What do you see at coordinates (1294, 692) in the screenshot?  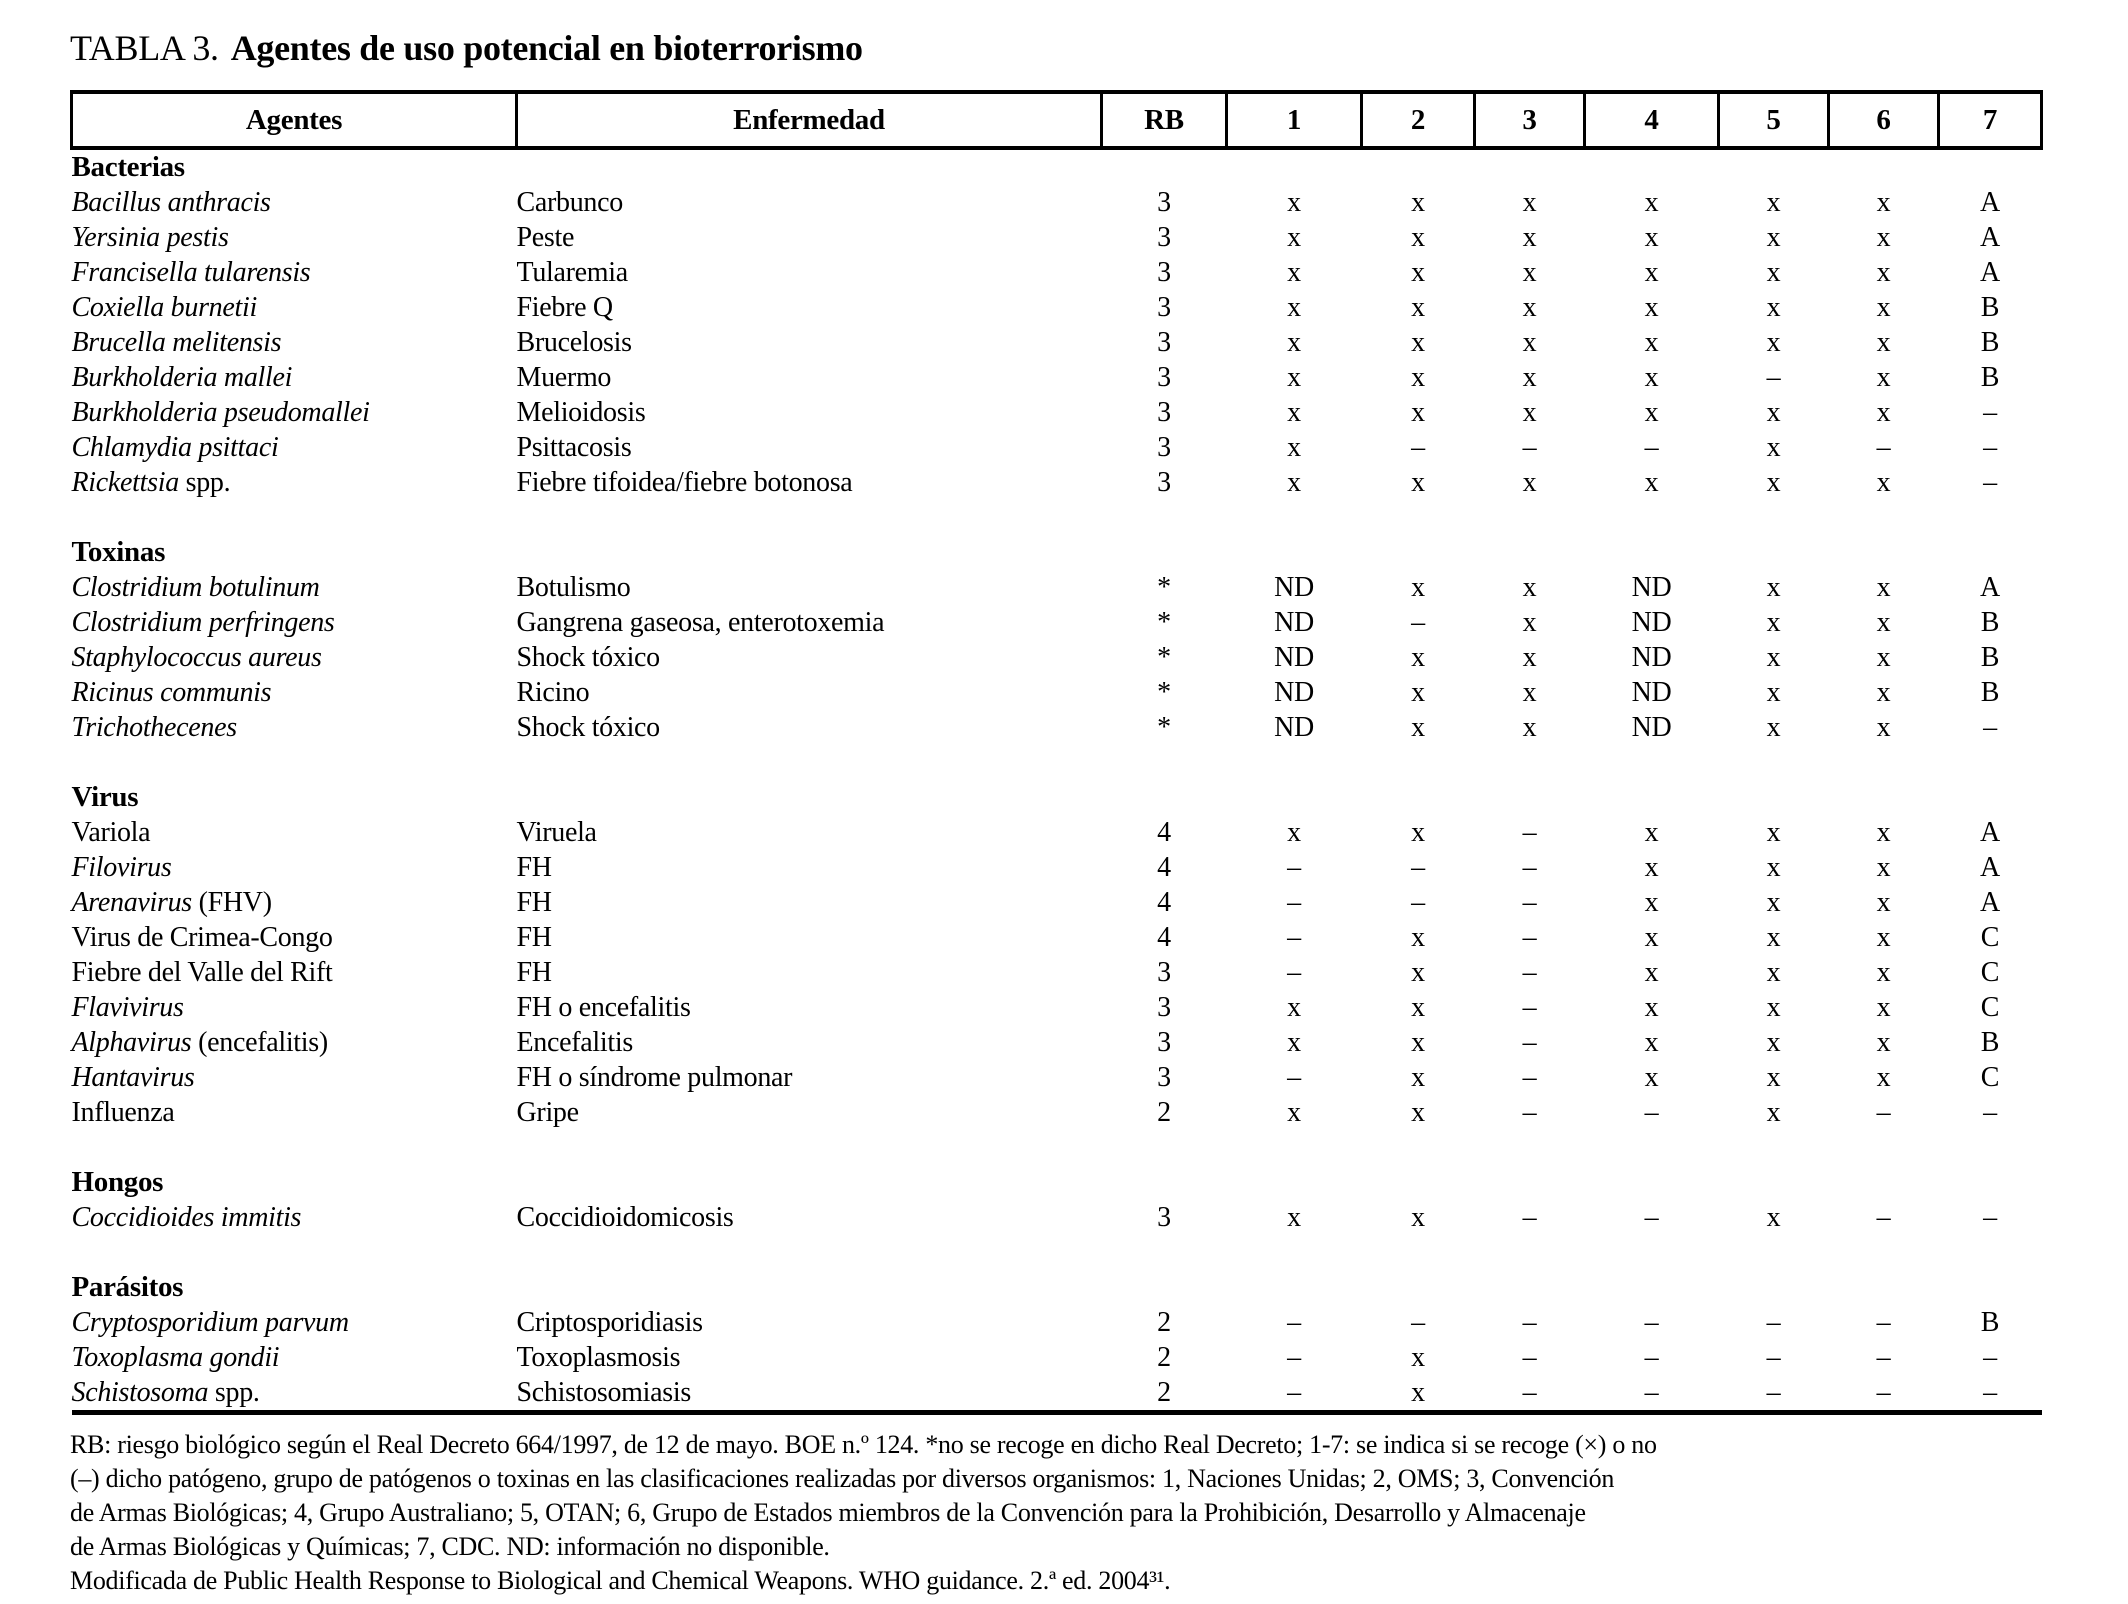 I see `classification-cell-1: ND` at bounding box center [1294, 692].